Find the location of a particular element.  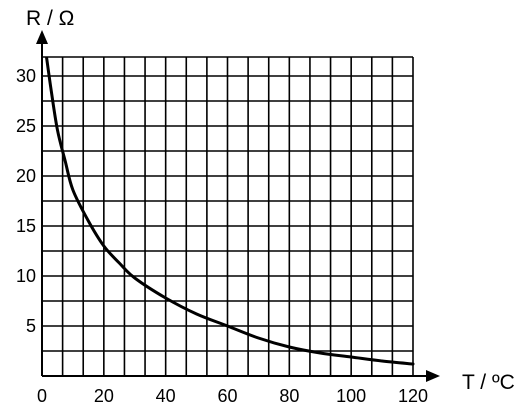

y-tick-label: 25 is located at coordinates (26, 126).